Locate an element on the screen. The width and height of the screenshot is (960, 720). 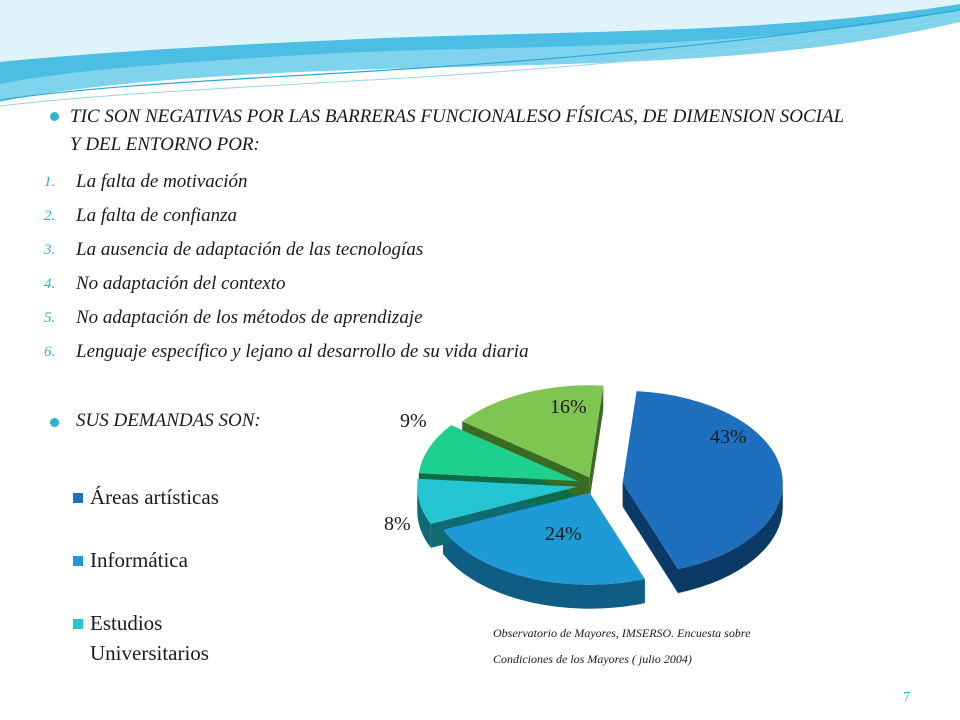
legend-label: Informática is located at coordinates (139, 560).